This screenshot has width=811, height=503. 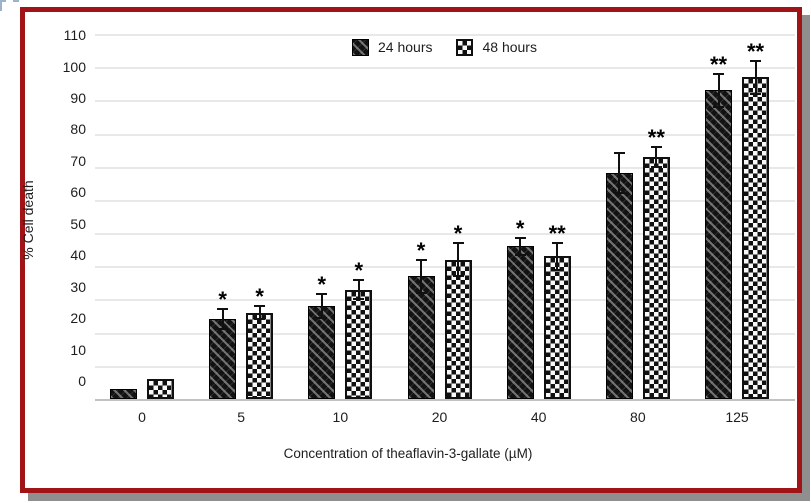 What do you see at coordinates (78, 160) in the screenshot?
I see `y-tick-label: 70` at bounding box center [78, 160].